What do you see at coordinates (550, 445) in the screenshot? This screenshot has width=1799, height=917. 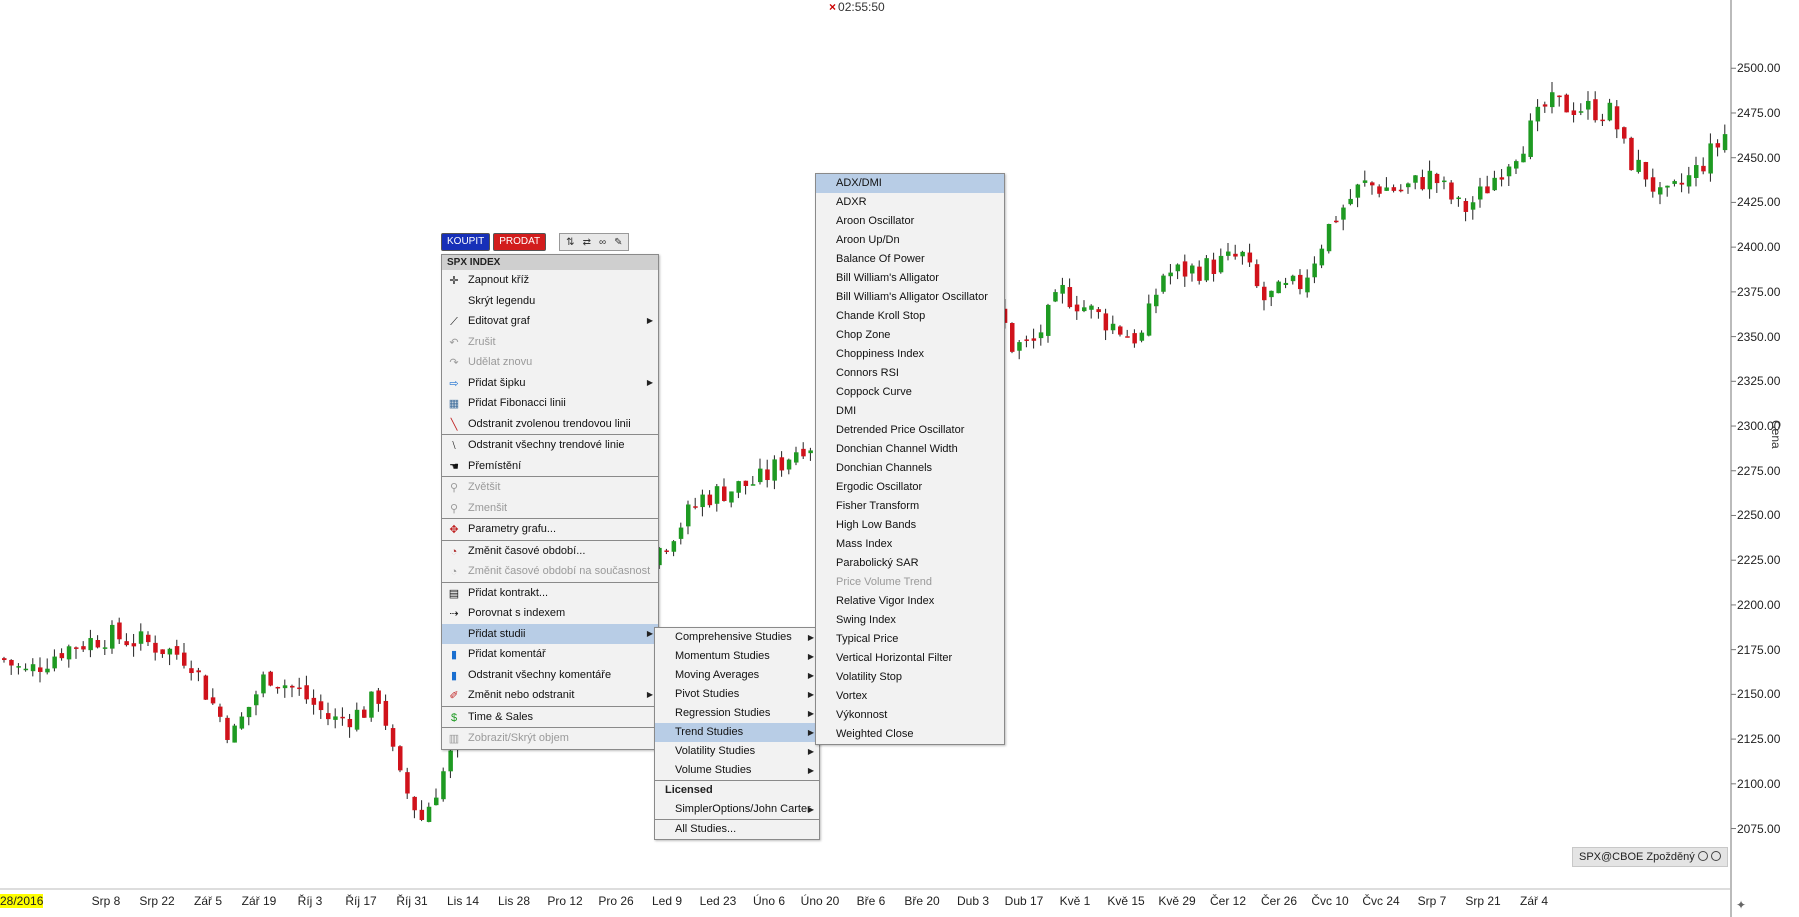 I see `ctx-item-odstranit-vsechny-trendove-linie: ⧵ Odstranit všechny trendové linie` at bounding box center [550, 445].